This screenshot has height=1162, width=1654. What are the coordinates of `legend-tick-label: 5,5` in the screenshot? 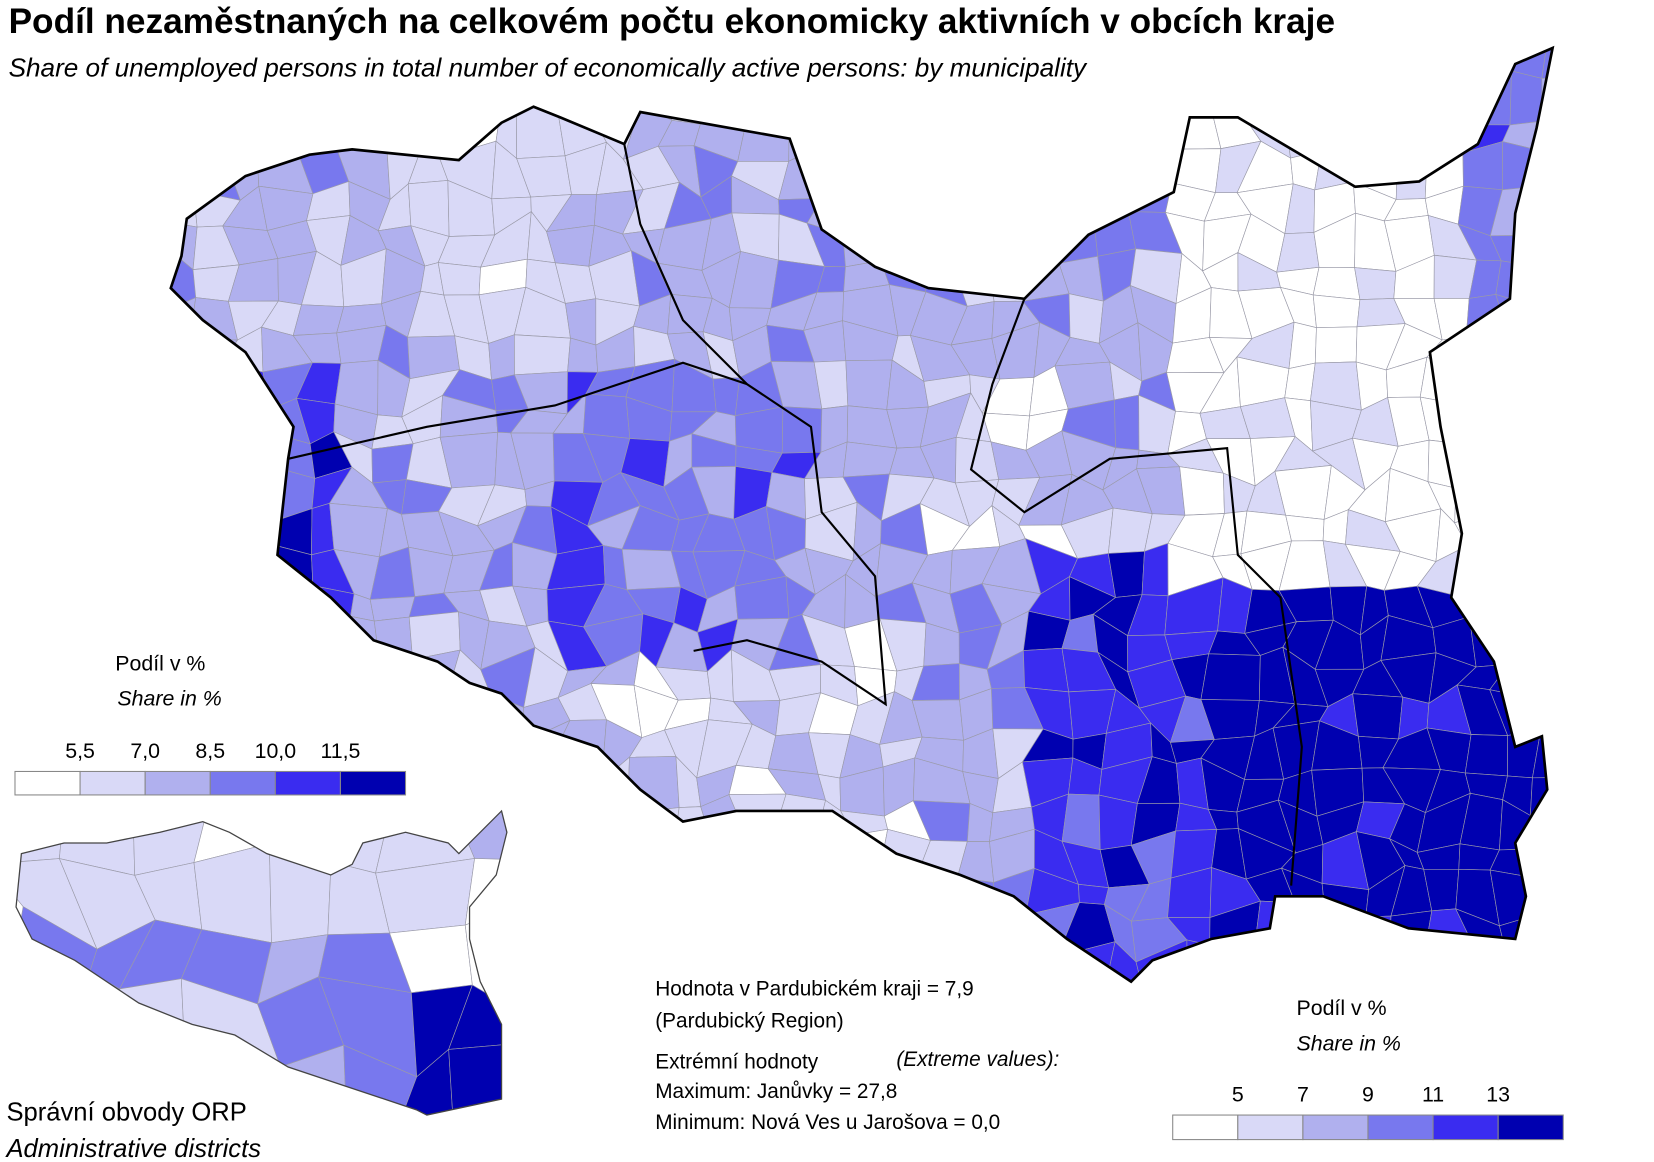 It's located at (80, 751).